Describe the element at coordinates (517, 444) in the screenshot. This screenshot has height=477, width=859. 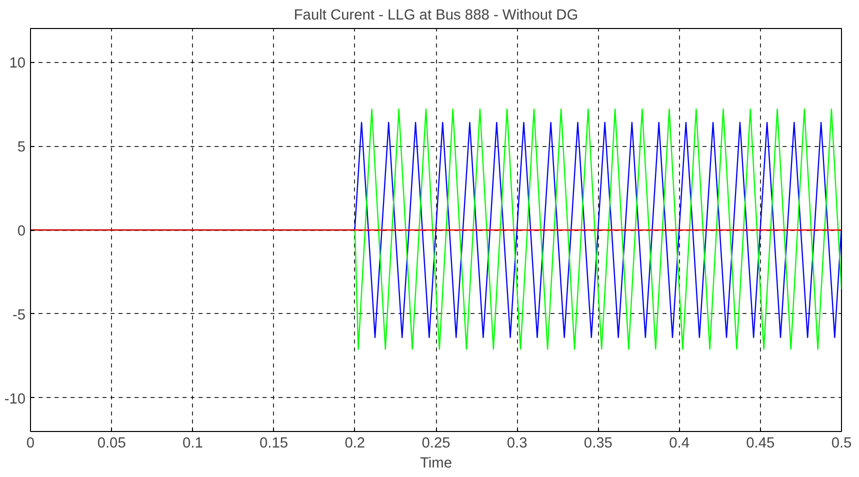
I see `x-tick-label: 0.3` at that location.